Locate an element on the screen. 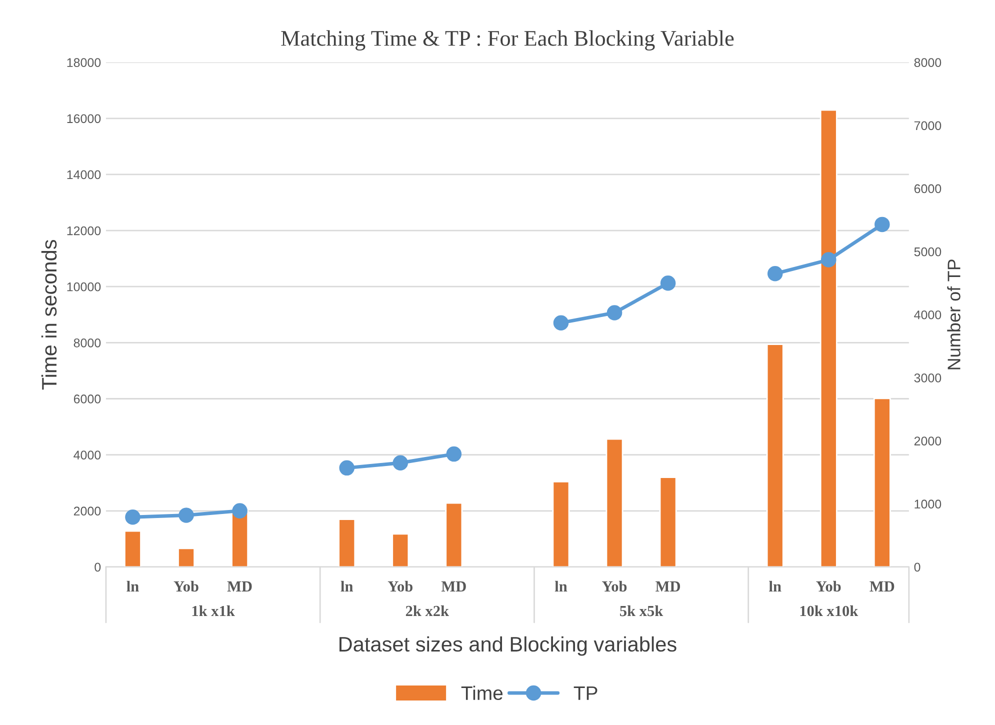 This screenshot has width=995, height=725. y-tick-label: 4000 is located at coordinates (87, 455).